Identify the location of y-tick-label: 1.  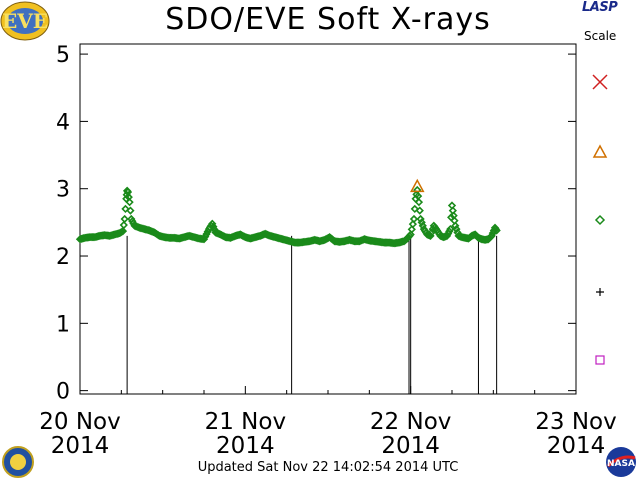
(63, 324).